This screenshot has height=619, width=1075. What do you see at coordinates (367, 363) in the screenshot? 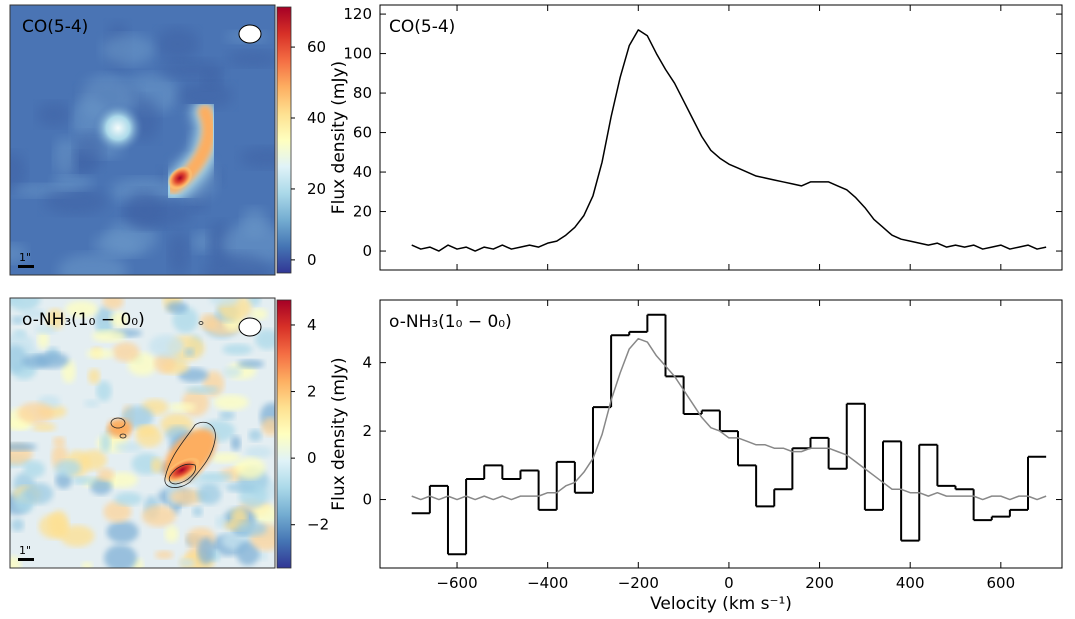
I see `y-tick-label: 4` at bounding box center [367, 363].